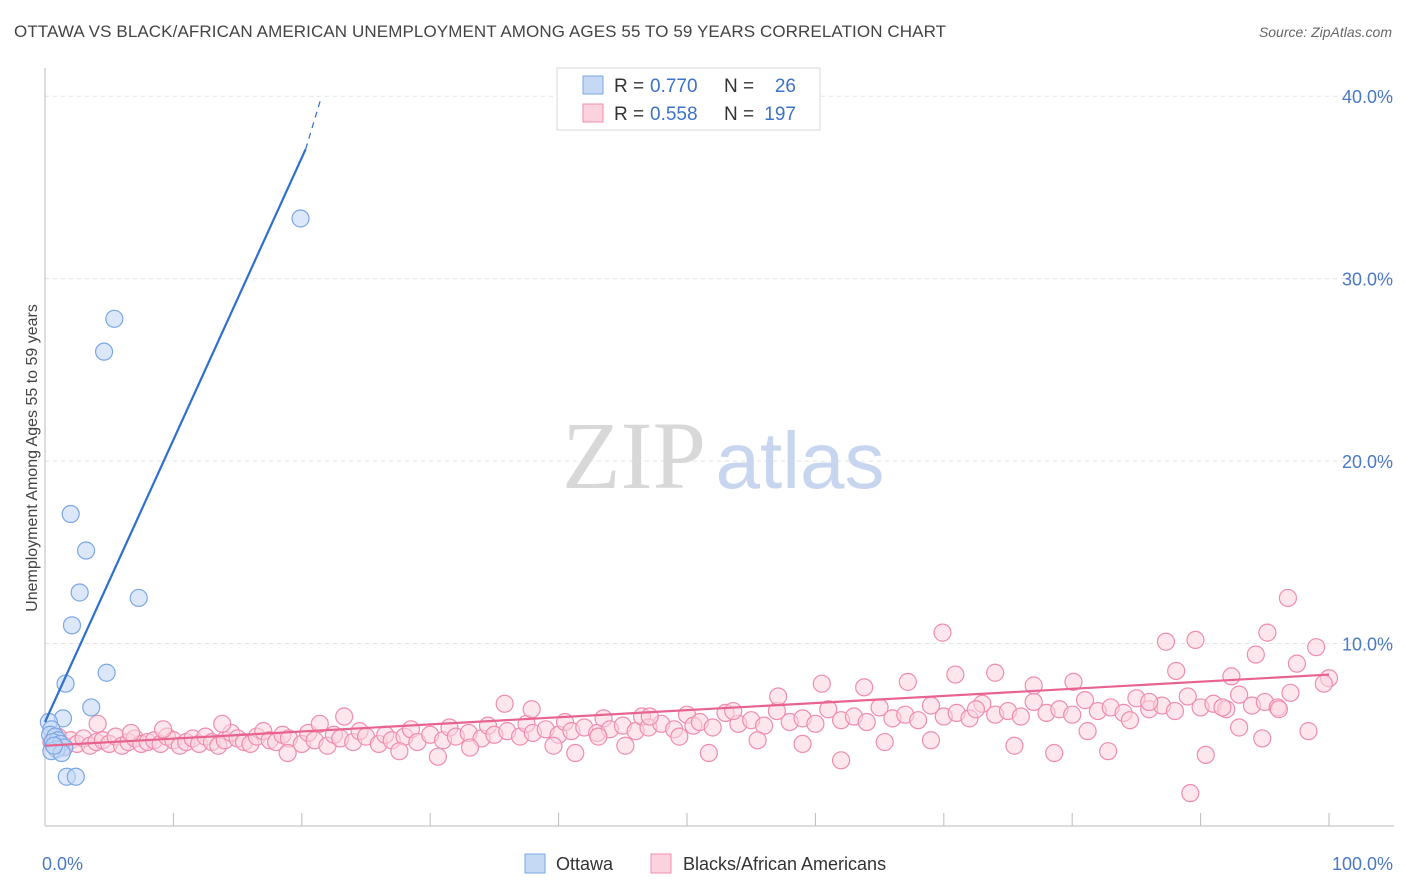 This screenshot has width=1406, height=892. I want to click on x-tick-labels: 0.0% 100.0%, so click(717, 864).